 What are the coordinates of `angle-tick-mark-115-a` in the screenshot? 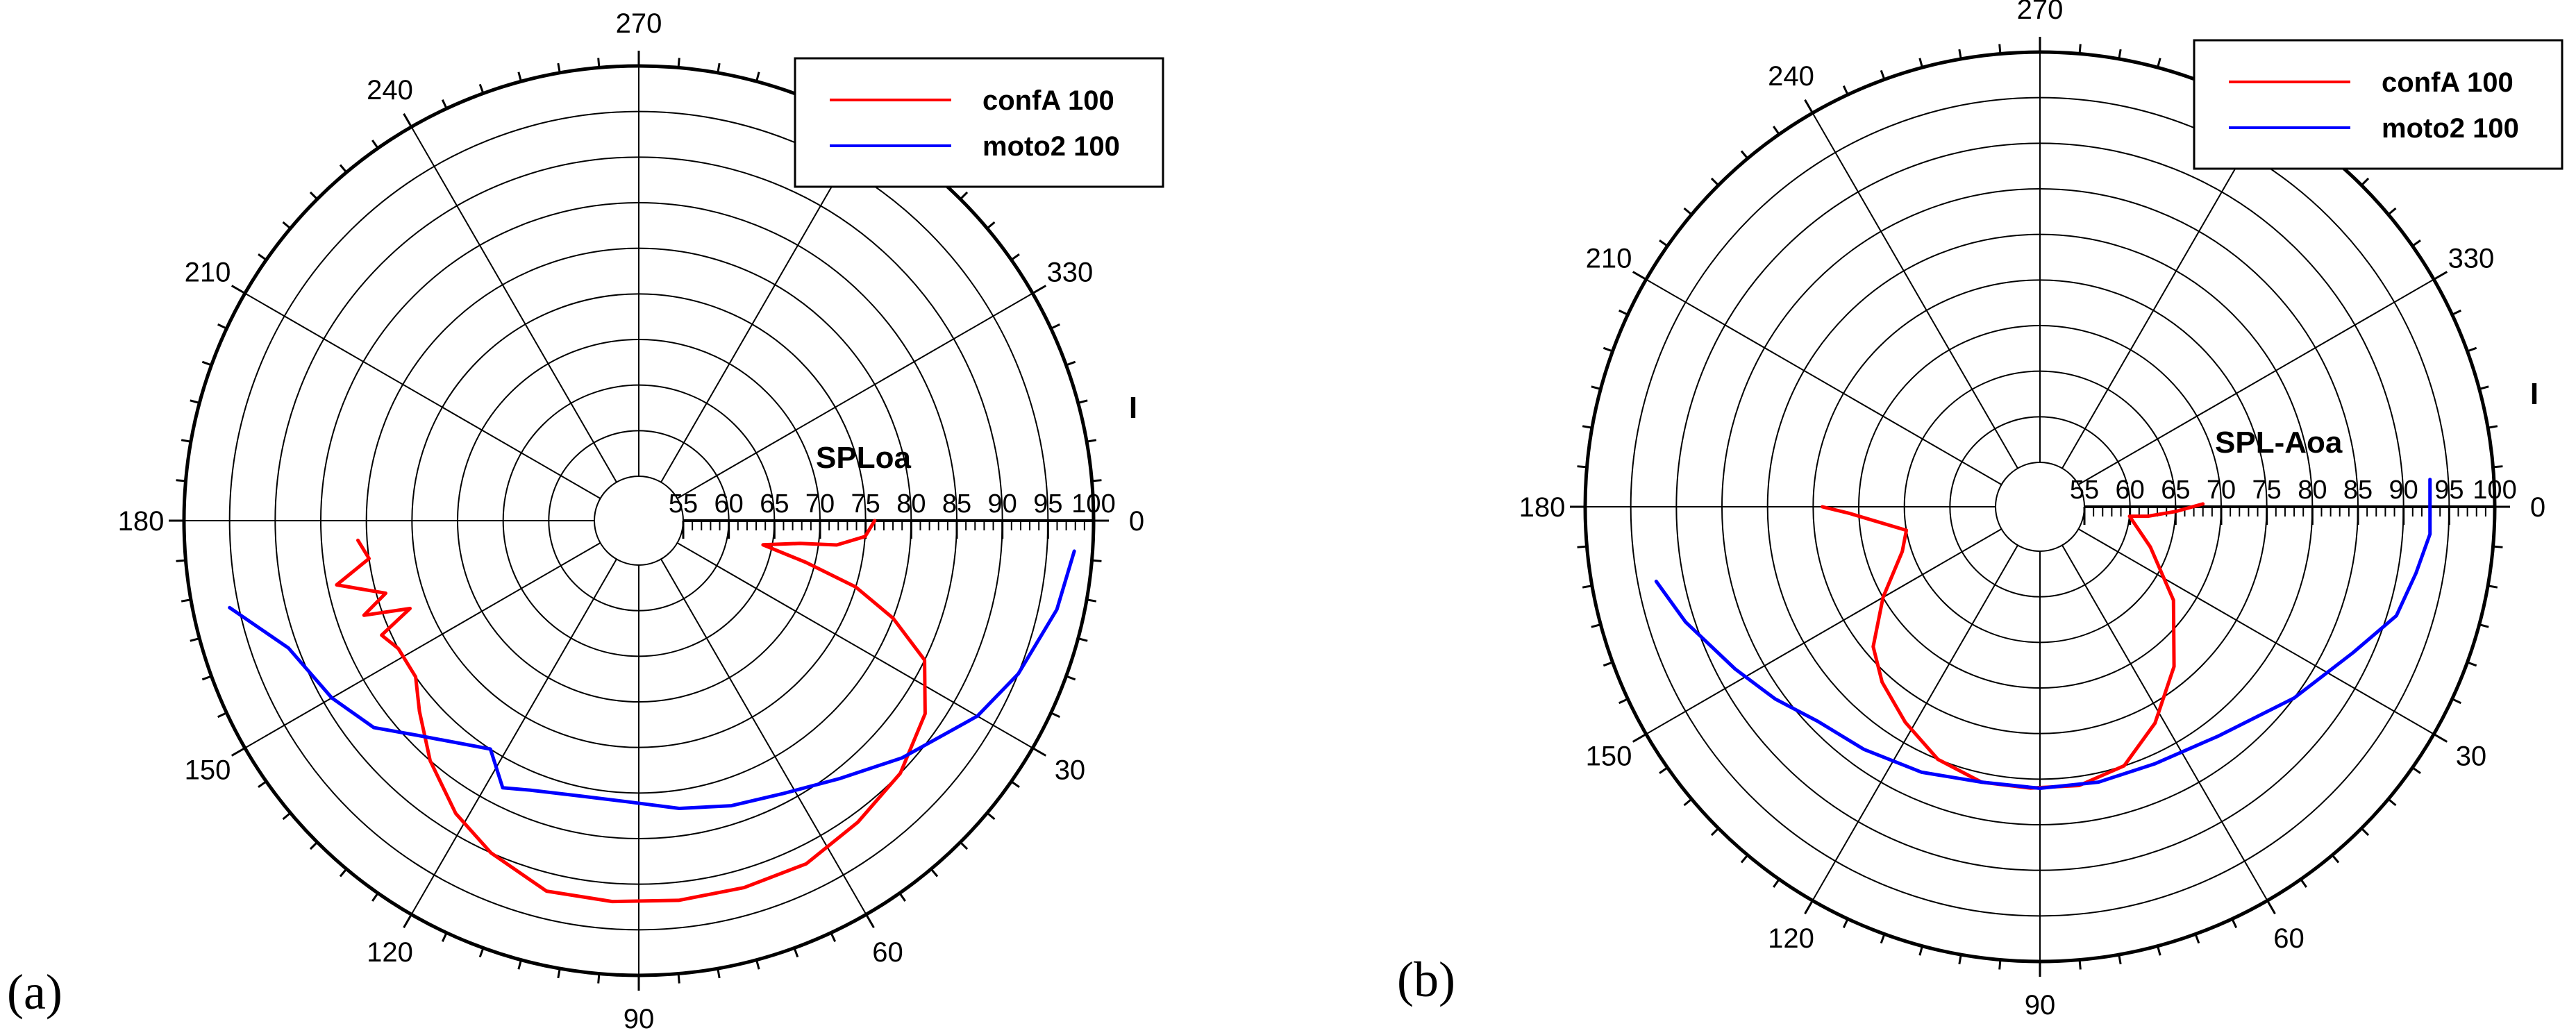 It's located at (444, 937).